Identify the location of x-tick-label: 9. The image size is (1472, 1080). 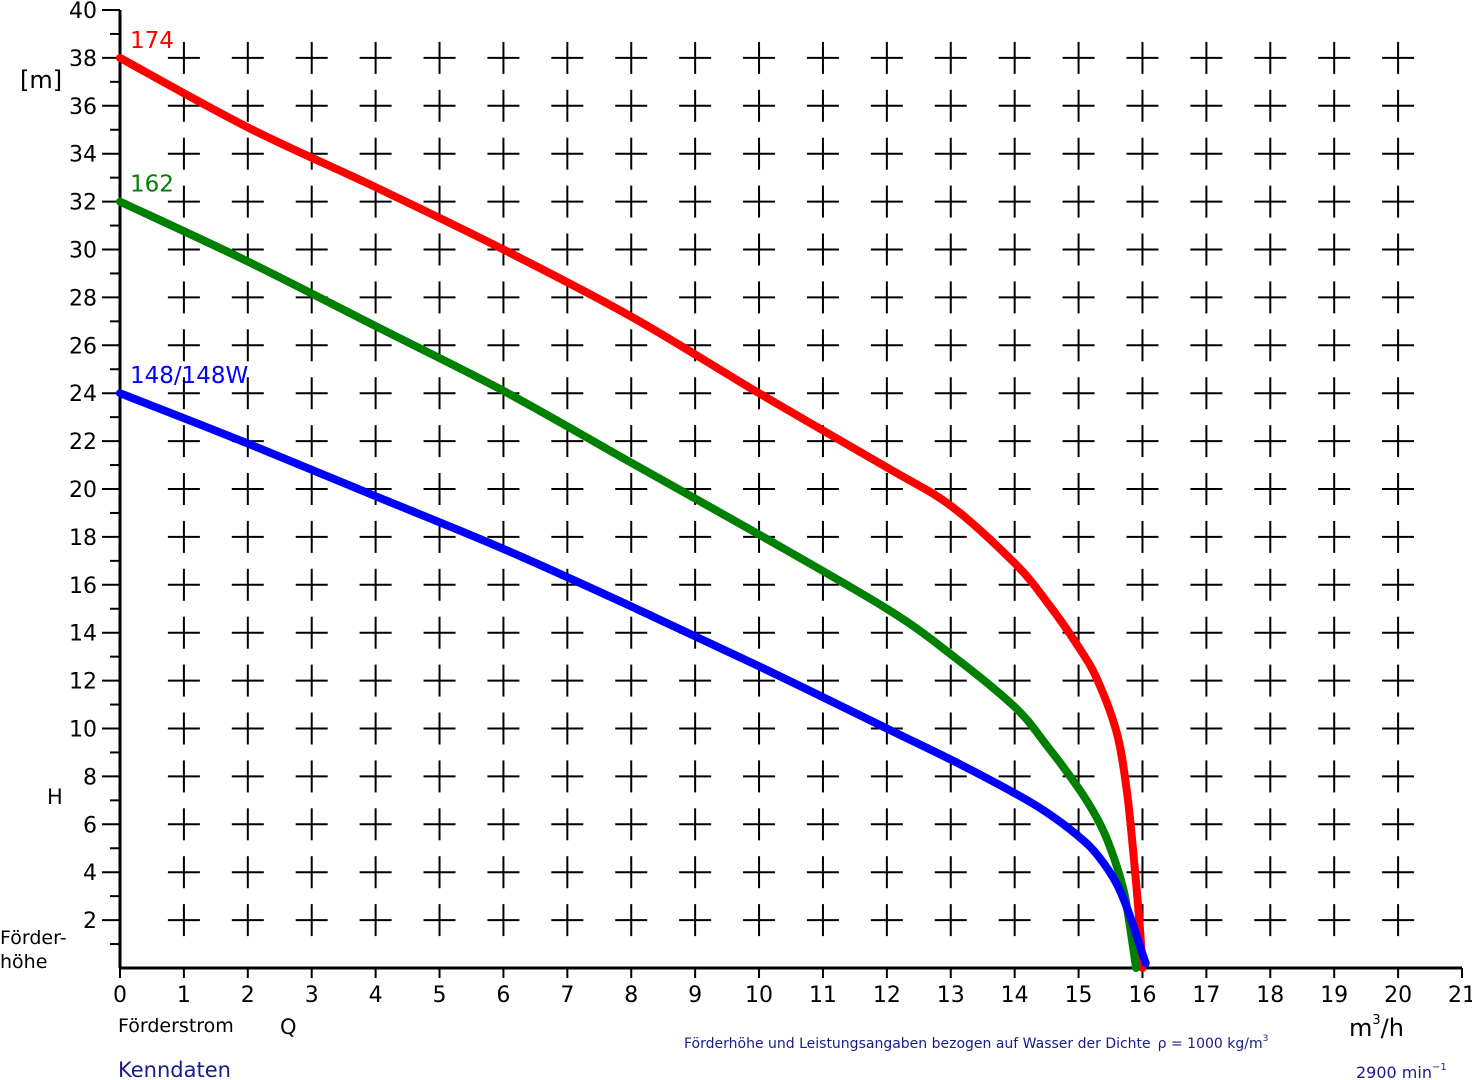
(695, 995).